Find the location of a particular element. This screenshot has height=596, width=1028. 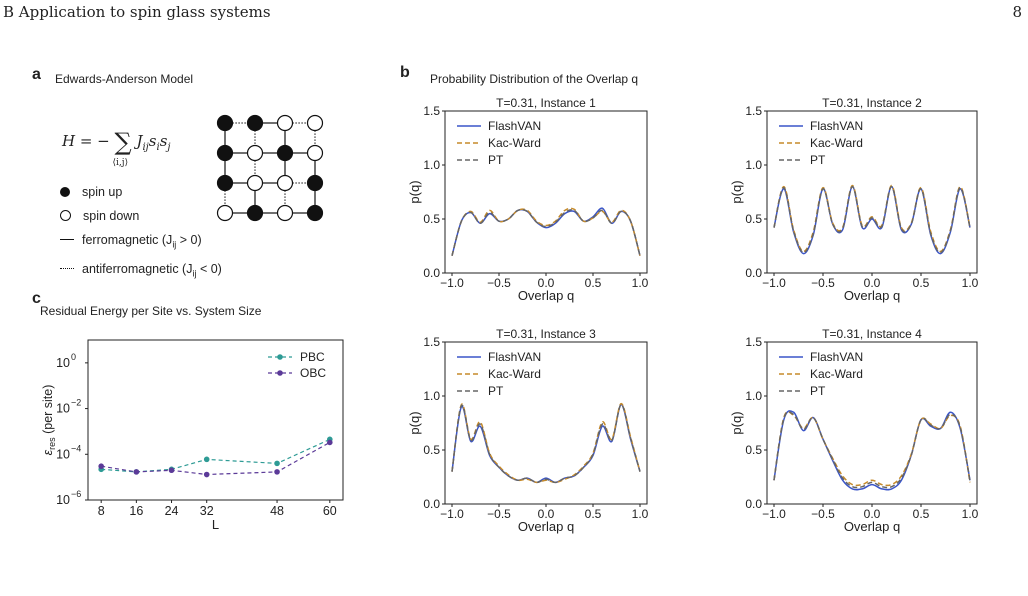

series-line-obc is located at coordinates (216, 458).